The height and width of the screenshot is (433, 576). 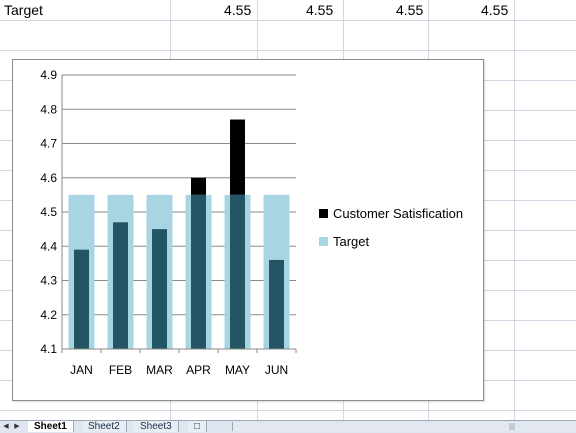 I want to click on y-tick-label: 4.9, so click(x=48, y=75).